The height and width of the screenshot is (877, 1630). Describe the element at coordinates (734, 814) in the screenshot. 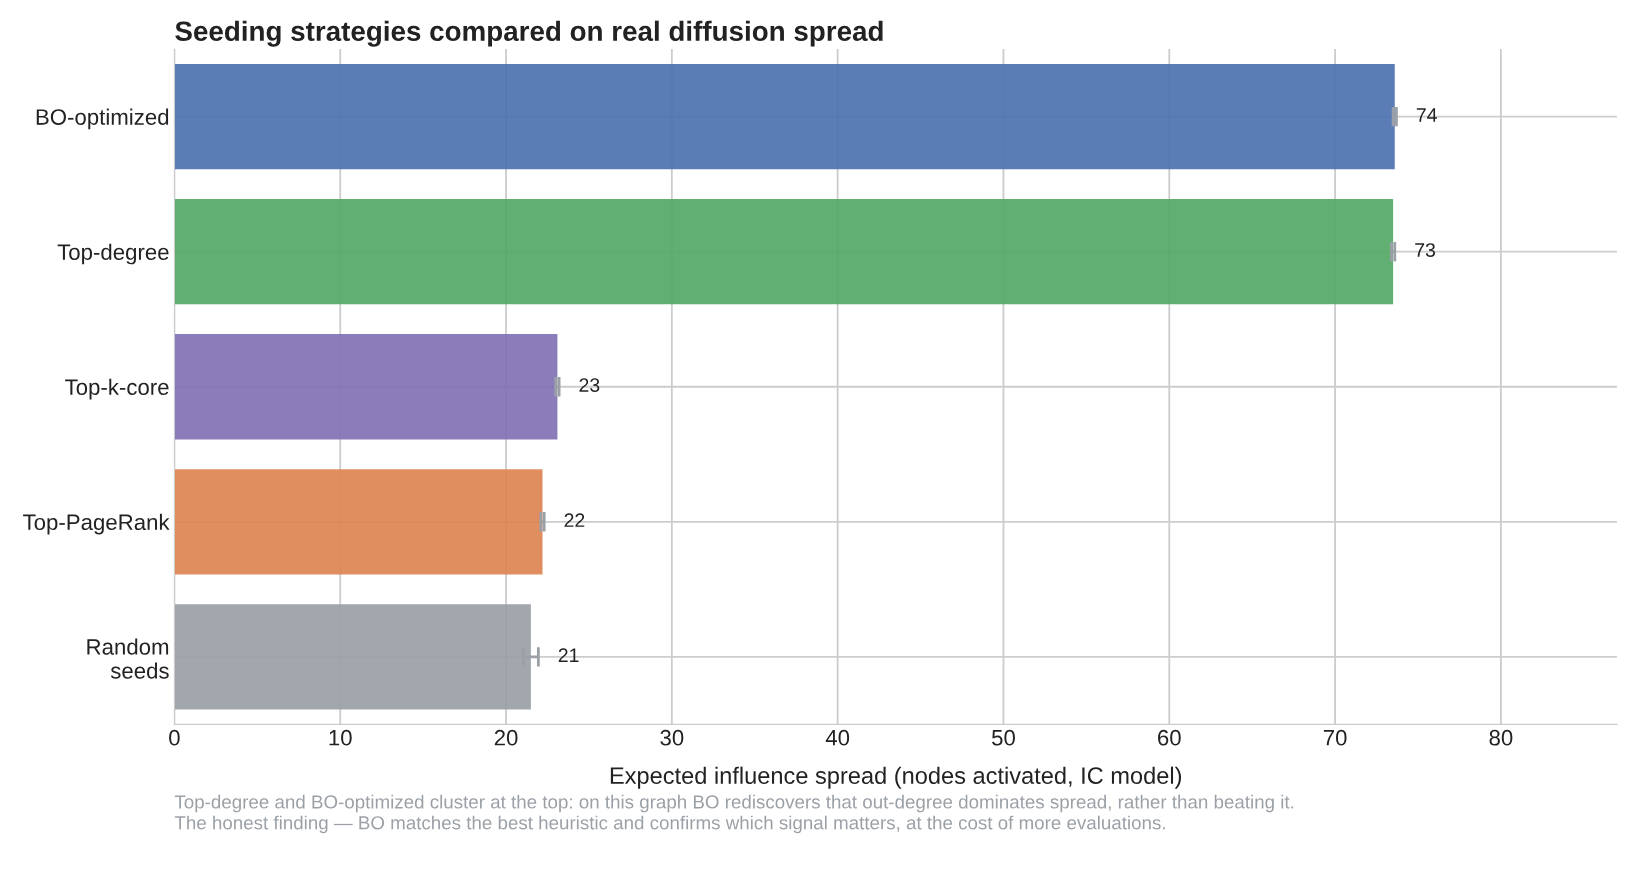

I see `text: Top-degree and BO-optimized cluster at the top: on this graph BO rediscovers that out-degree dominates spread, rather than beating it. The honest finding — BO matches the best heuristic and confirms which signal matters, at the cost of more evaluations.` at that location.